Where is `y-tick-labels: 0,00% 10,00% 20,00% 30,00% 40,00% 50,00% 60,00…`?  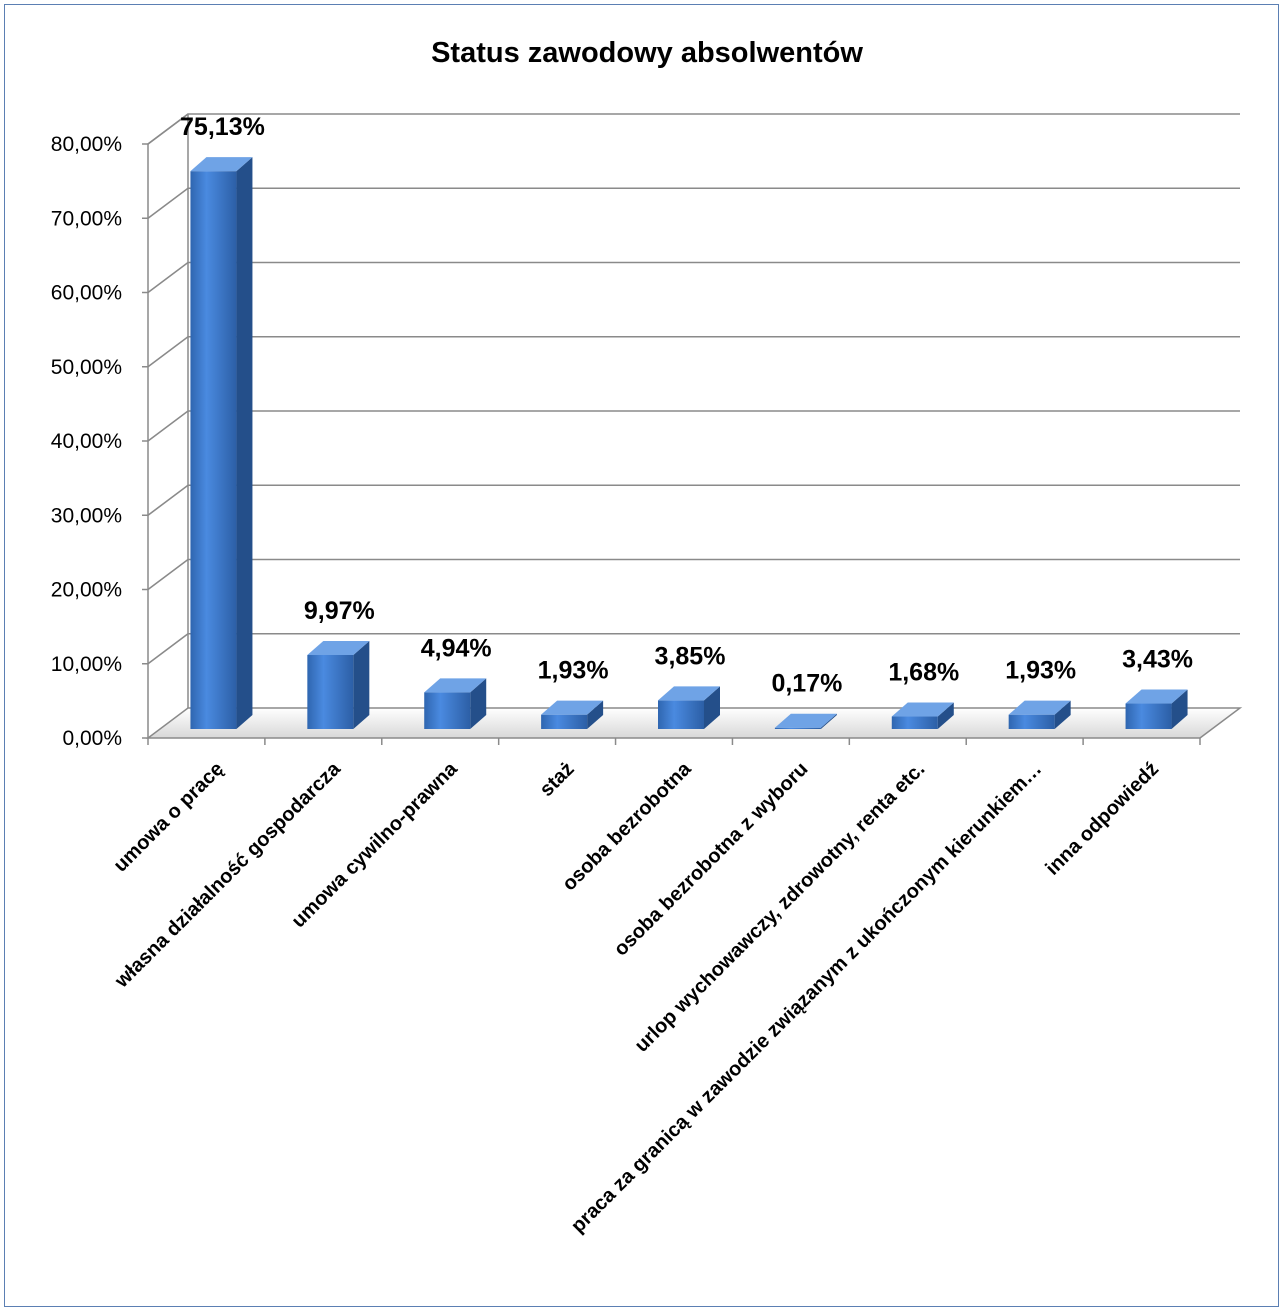
y-tick-labels: 0,00% 10,00% 20,00% 30,00% 40,00% 50,00% 60,00… is located at coordinates (86, 441).